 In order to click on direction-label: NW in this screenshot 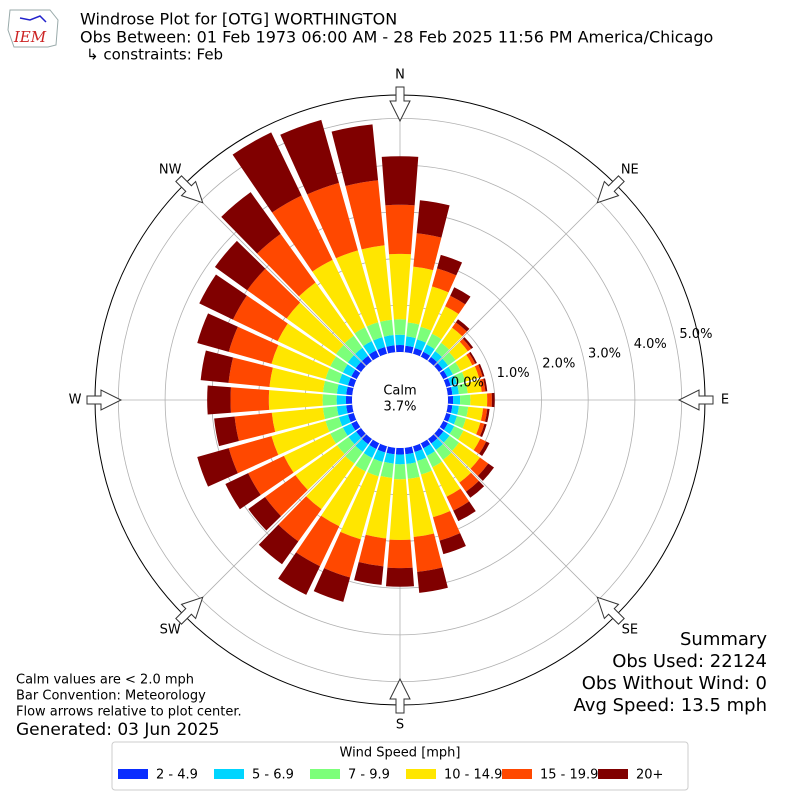, I will do `click(170, 170)`.